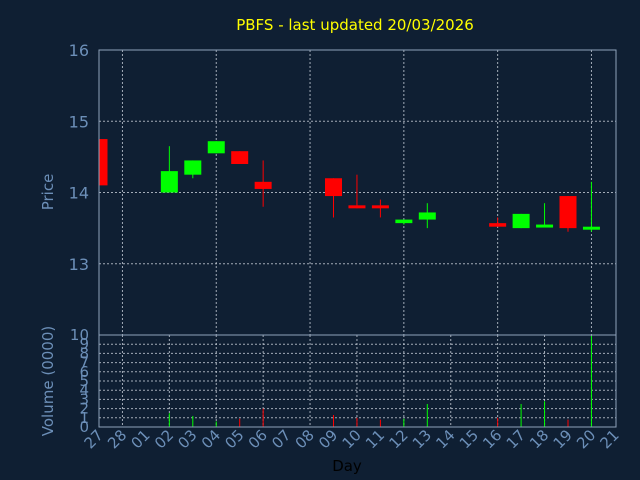 Image resolution: width=640 pixels, height=480 pixels. Describe the element at coordinates (281, 439) in the screenshot. I see `x-tick-label: 07` at that location.